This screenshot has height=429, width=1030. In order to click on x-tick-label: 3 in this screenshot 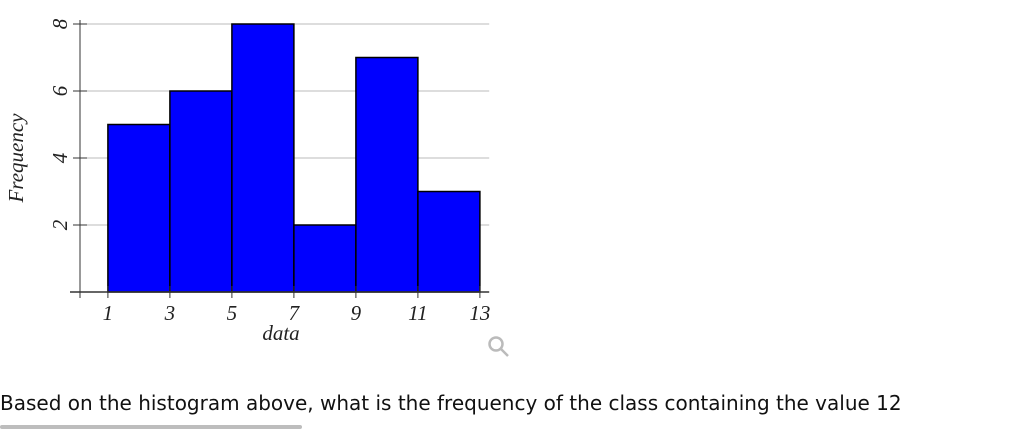, I will do `click(170, 313)`.